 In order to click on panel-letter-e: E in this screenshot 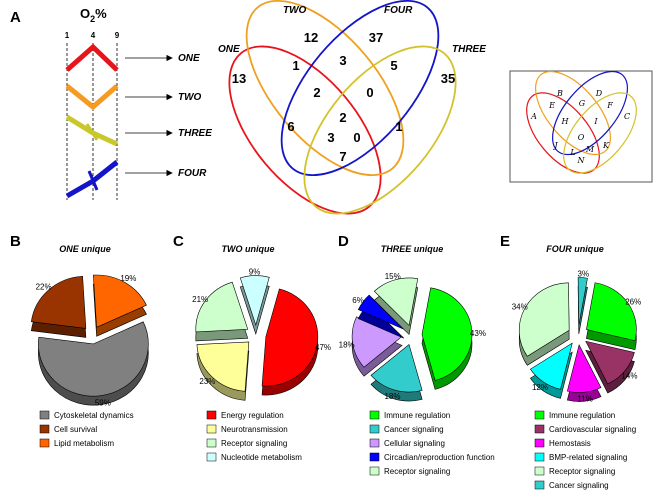, I will do `click(505, 241)`.